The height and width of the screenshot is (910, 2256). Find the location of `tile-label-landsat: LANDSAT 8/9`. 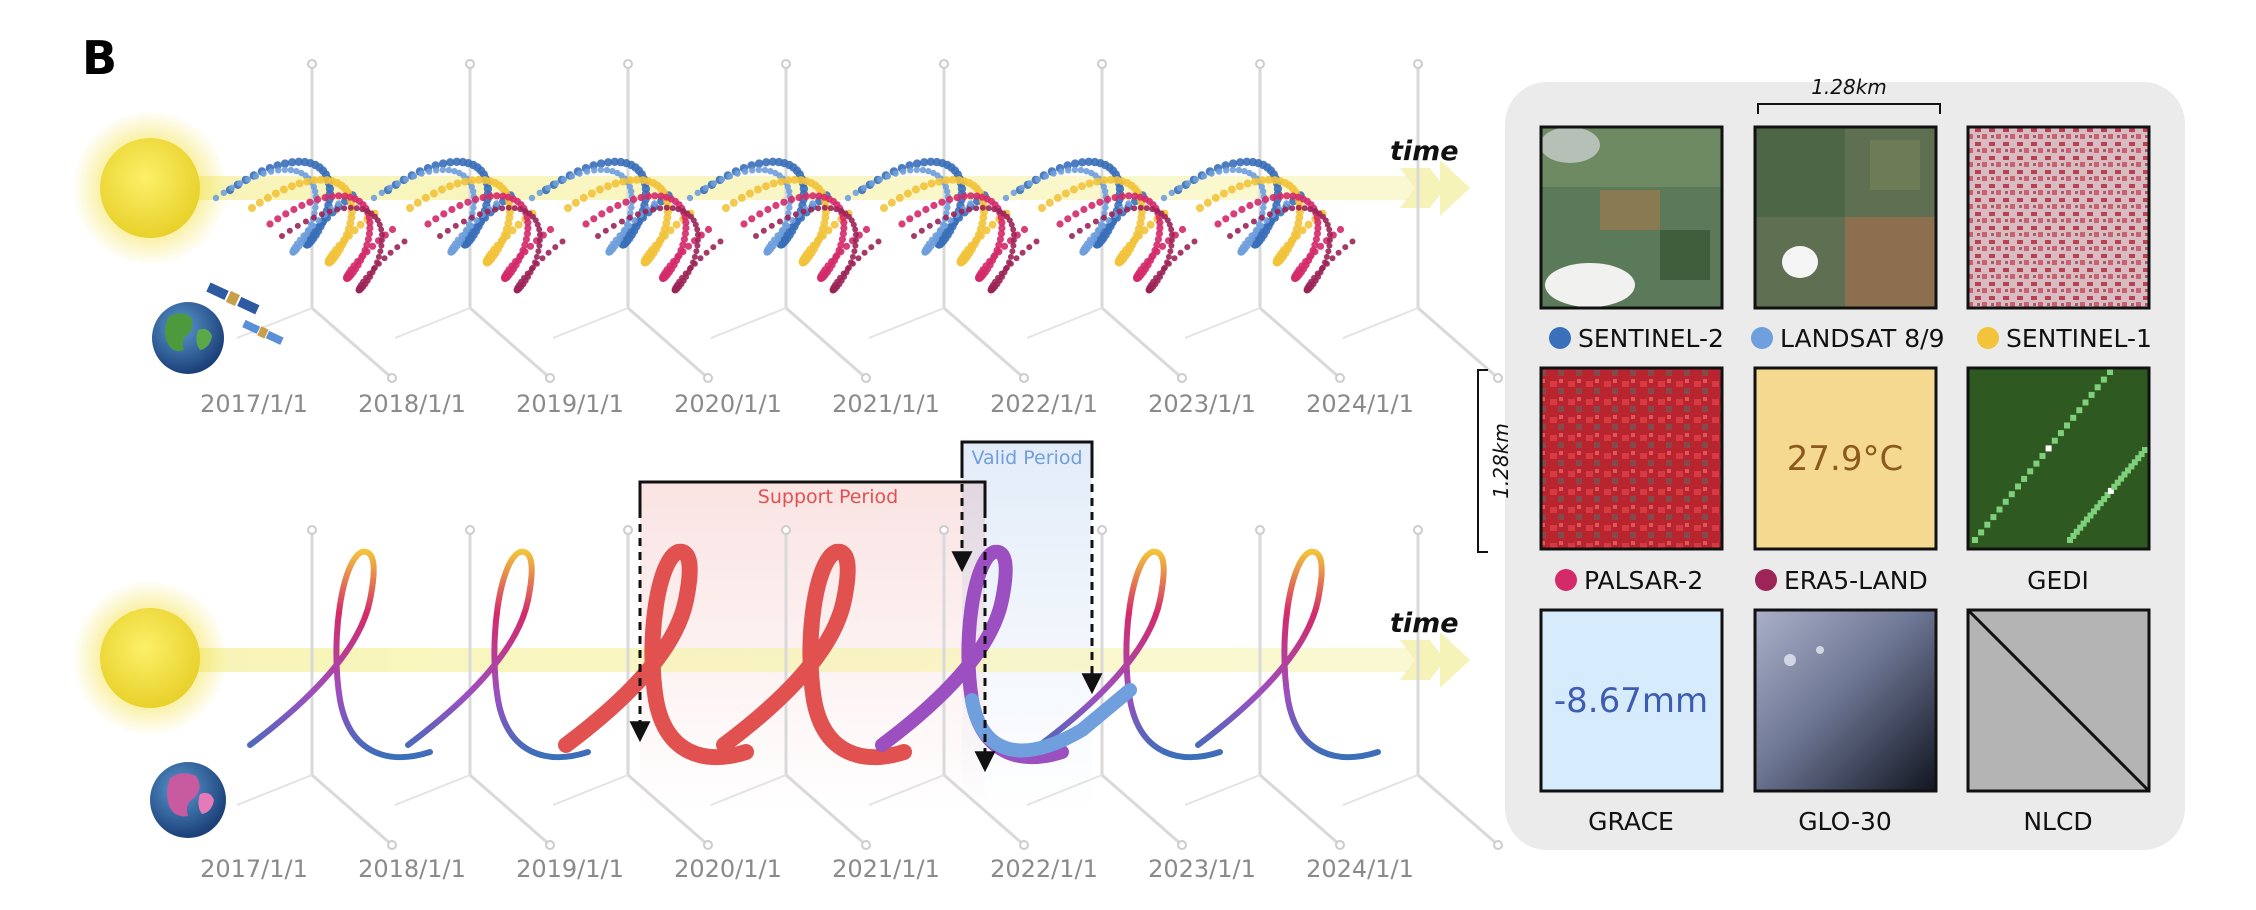

tile-label-landsat: LANDSAT 8/9 is located at coordinates (1848, 338).